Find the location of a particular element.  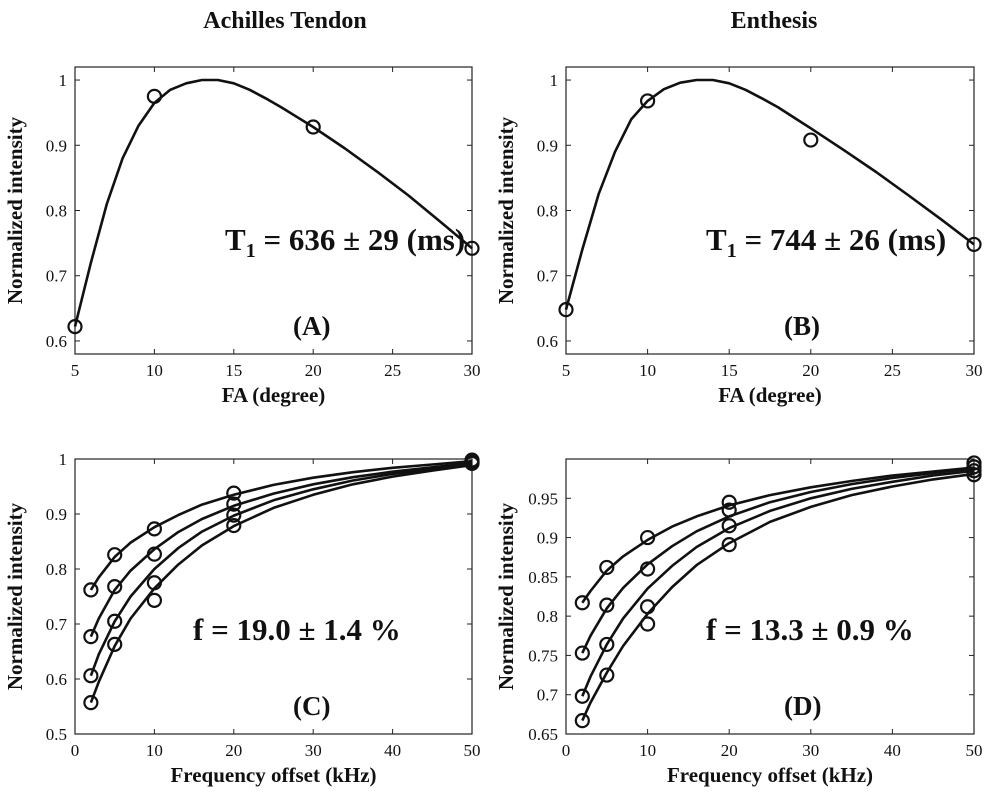

y-tick-label: 0.9 is located at coordinates (56, 514).